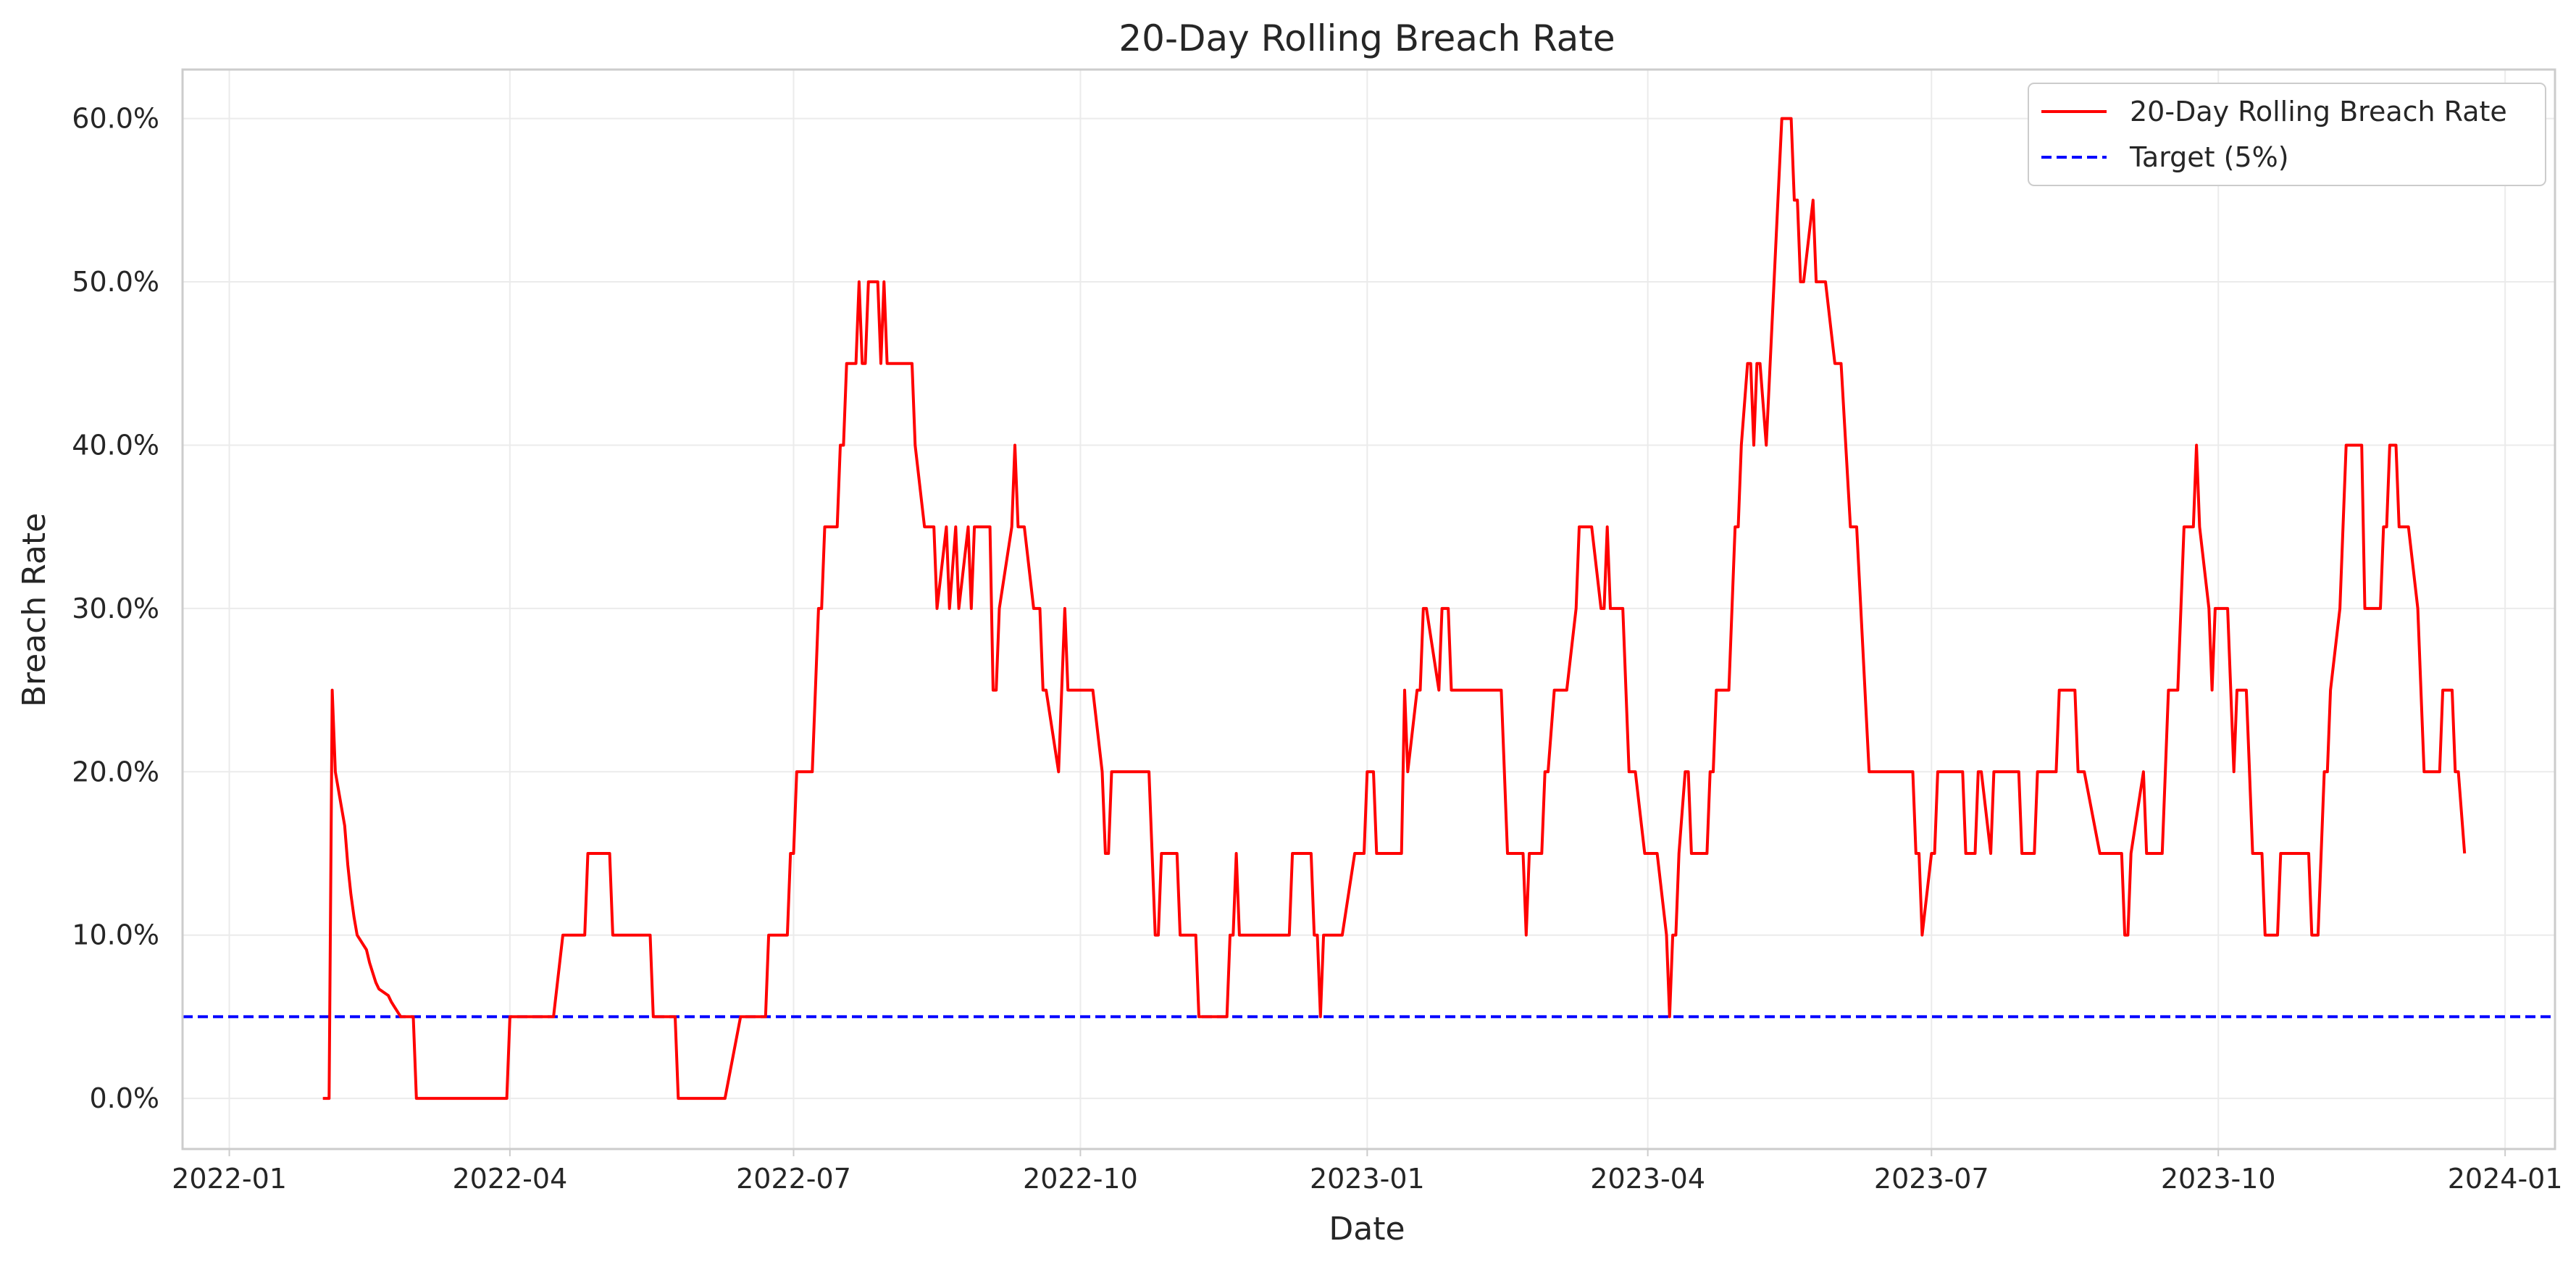  I want to click on legend: 20-Day Rolling Breach Rate Target (5%), so click(2287, 134).